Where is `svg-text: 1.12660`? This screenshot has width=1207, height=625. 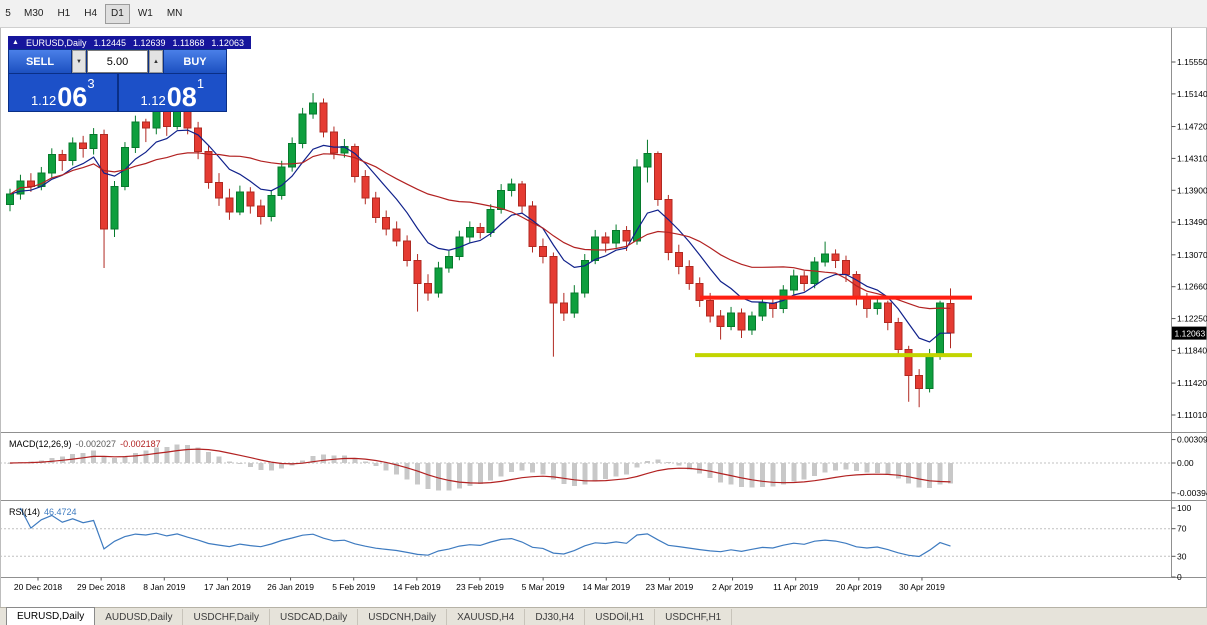 svg-text: 1.12660 is located at coordinates (1192, 287).